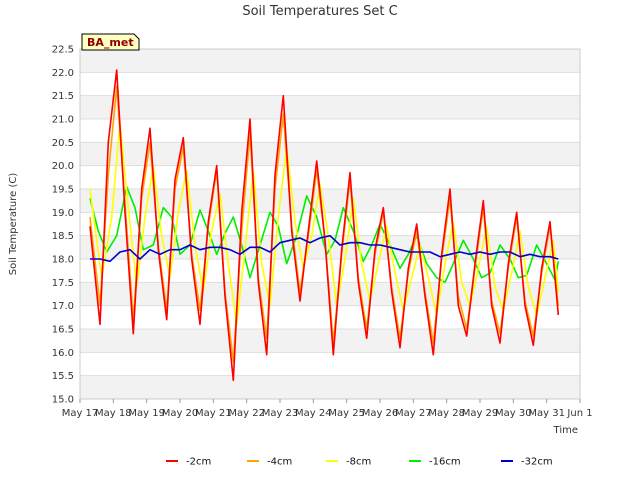 Image resolution: width=640 pixels, height=480 pixels. I want to click on x-tick-label: May 17, so click(80, 413).